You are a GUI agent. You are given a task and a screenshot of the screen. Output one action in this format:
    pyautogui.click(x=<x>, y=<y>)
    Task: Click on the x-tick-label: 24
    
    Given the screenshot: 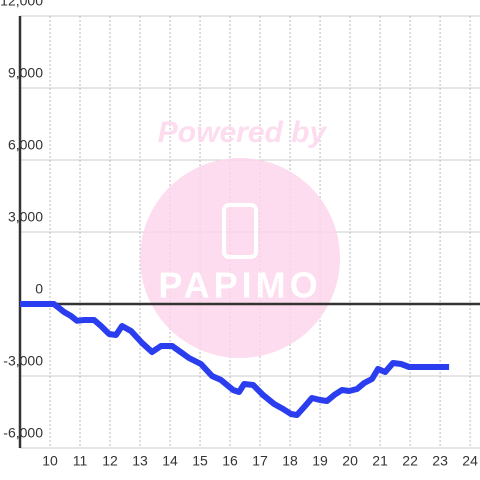 What is the action you would take?
    pyautogui.click(x=470, y=461)
    